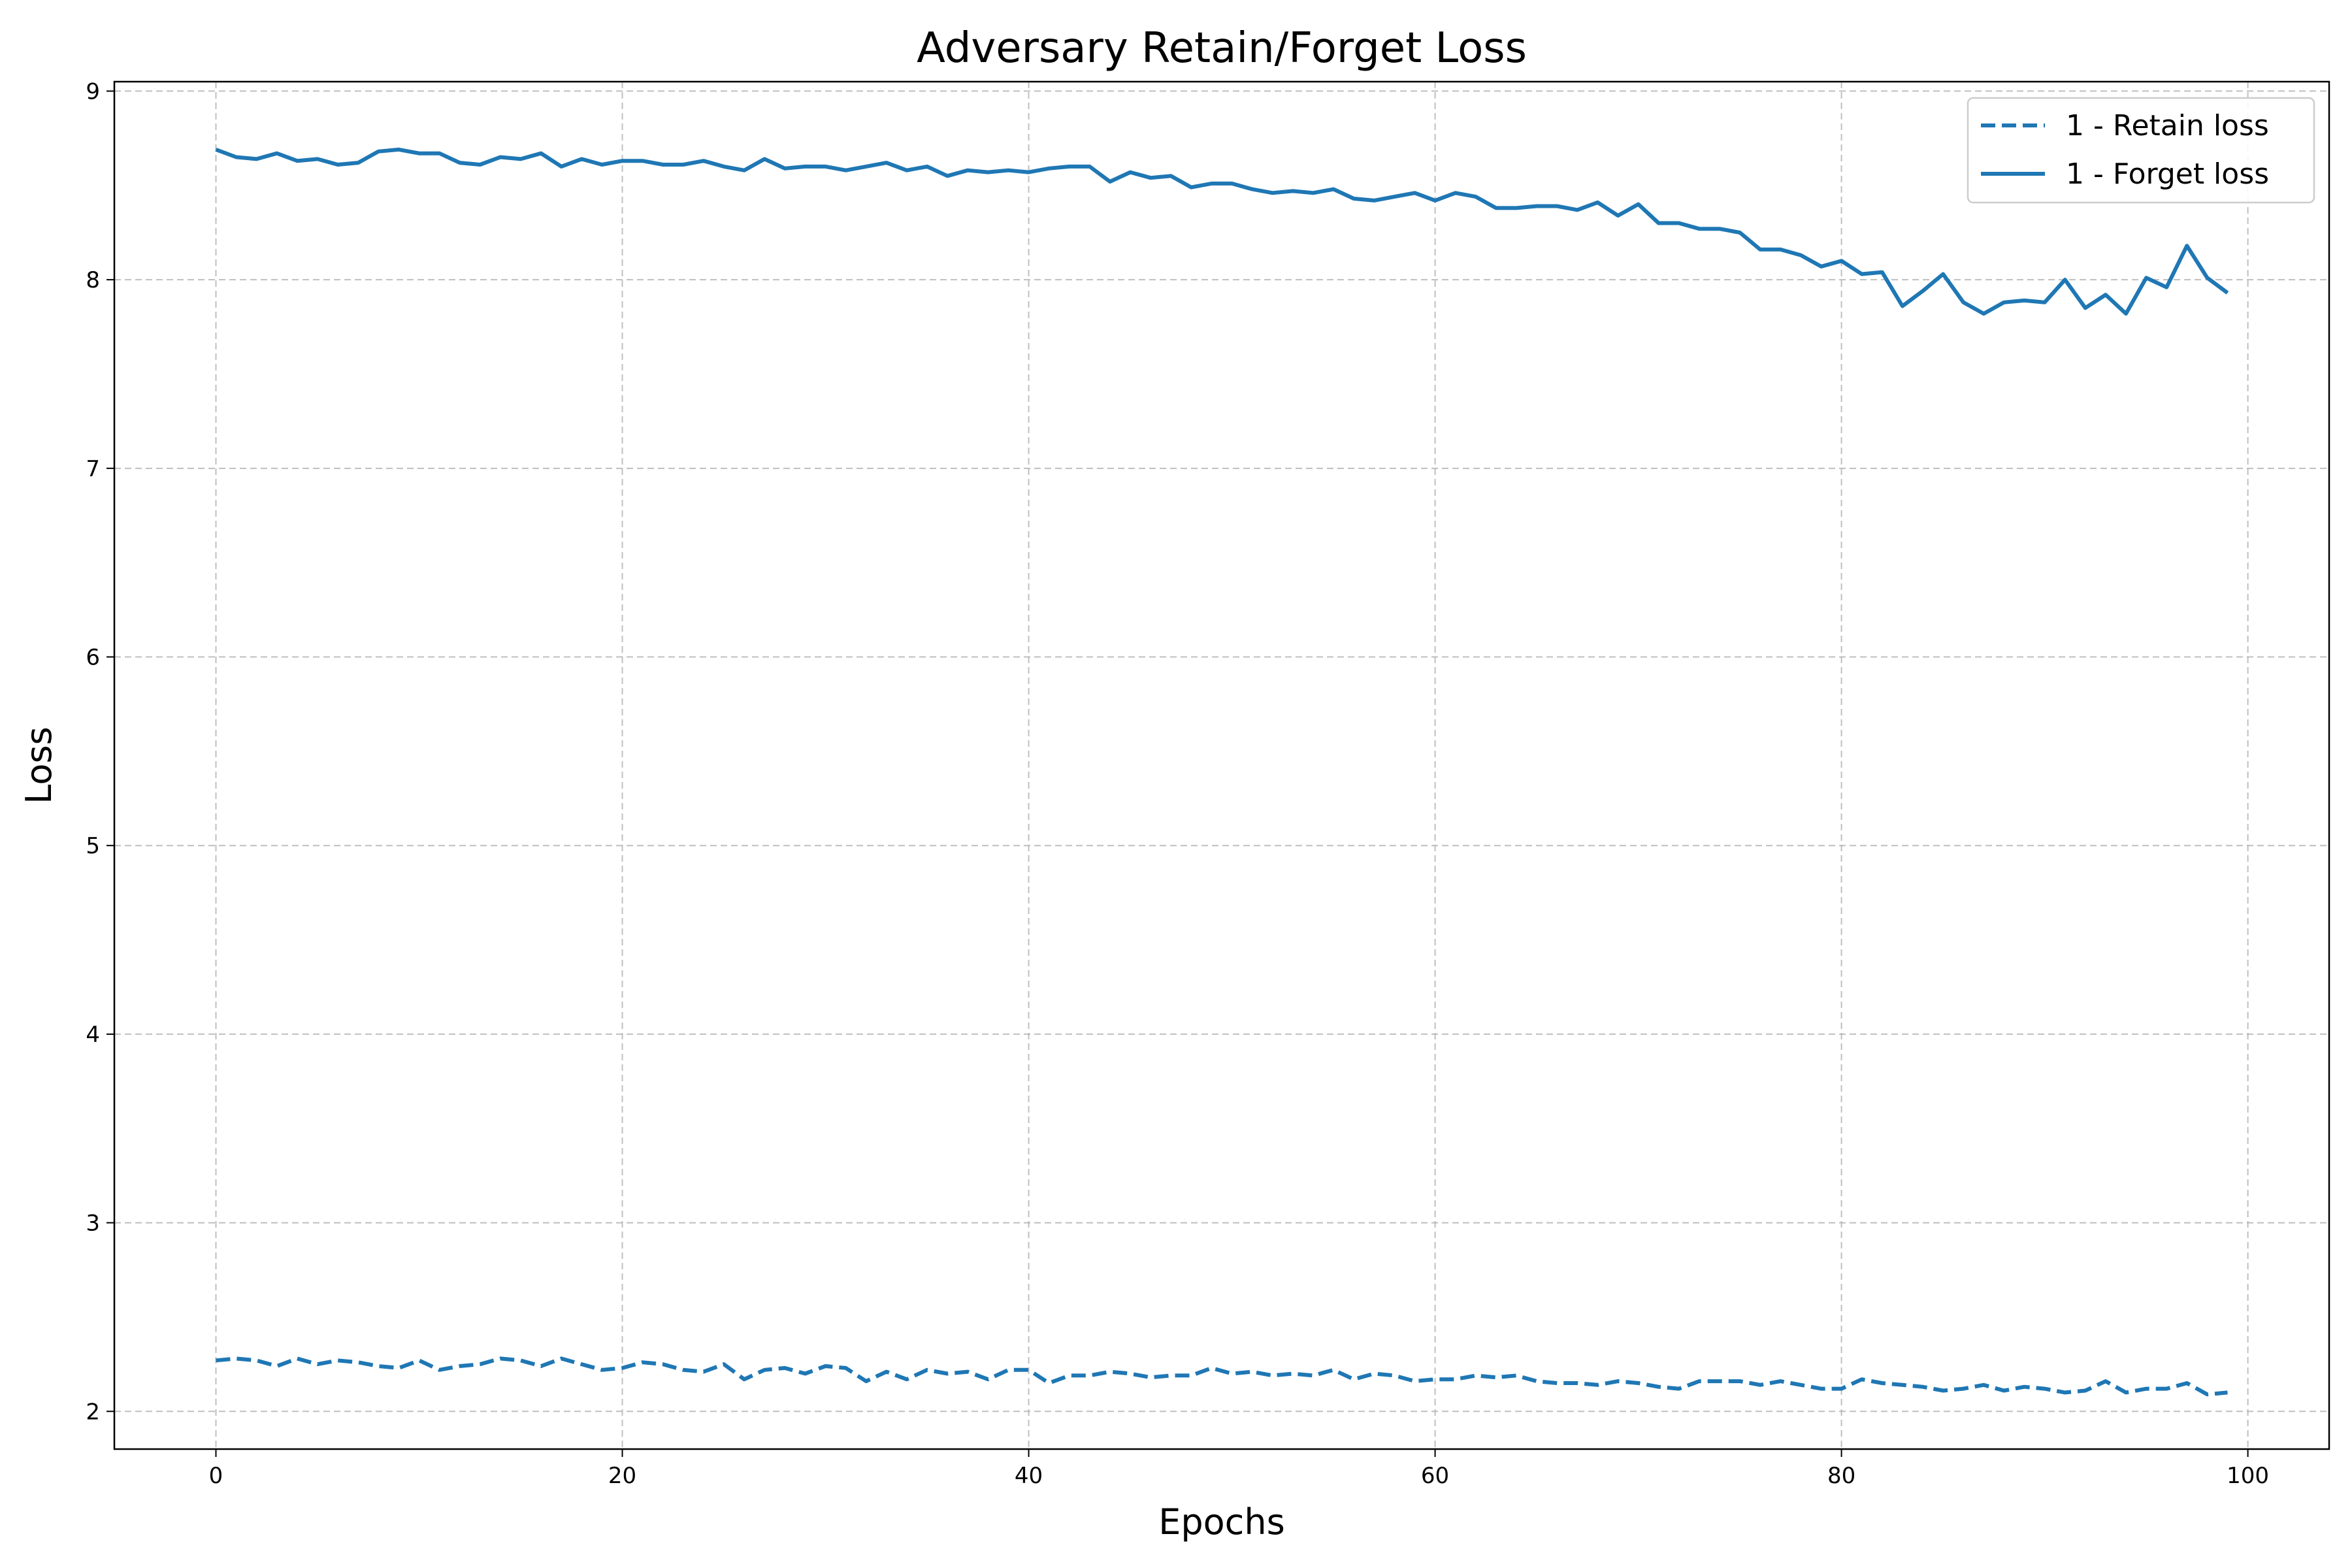 The image size is (2352, 1568). I want to click on legend-box, so click(2141, 150).